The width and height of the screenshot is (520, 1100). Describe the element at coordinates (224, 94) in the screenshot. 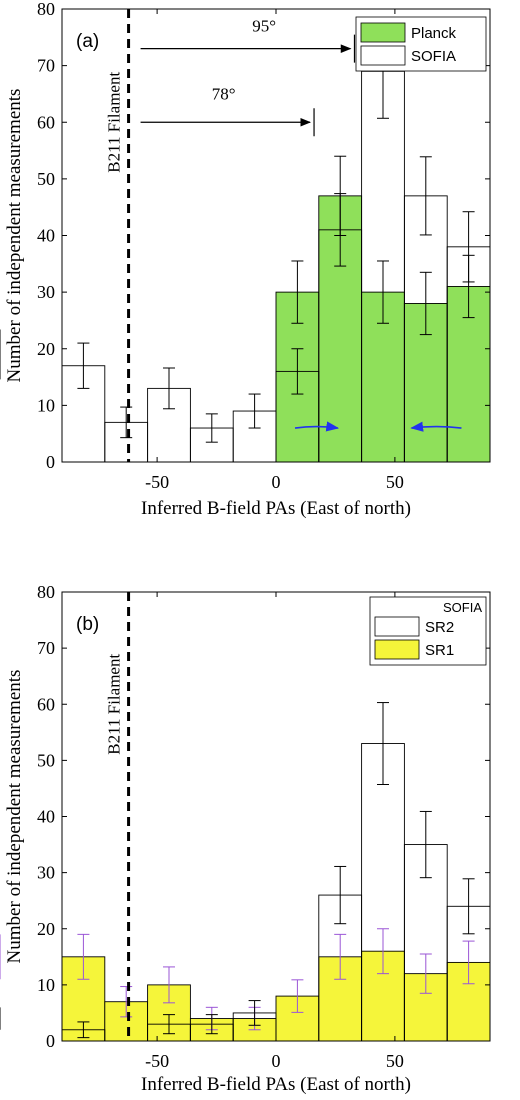

I see `angle-label: 78°` at that location.